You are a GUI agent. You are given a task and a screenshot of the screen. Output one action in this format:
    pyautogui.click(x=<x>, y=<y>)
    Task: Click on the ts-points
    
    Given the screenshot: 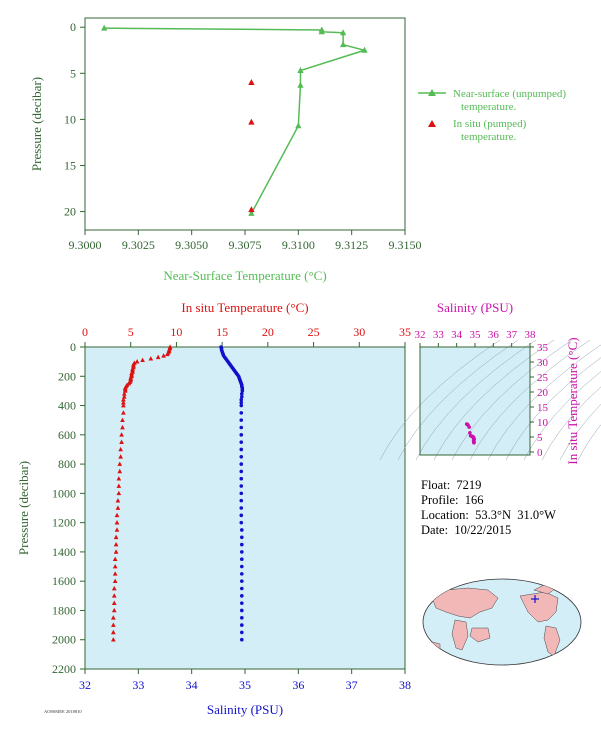 What is the action you would take?
    pyautogui.click(x=470, y=433)
    